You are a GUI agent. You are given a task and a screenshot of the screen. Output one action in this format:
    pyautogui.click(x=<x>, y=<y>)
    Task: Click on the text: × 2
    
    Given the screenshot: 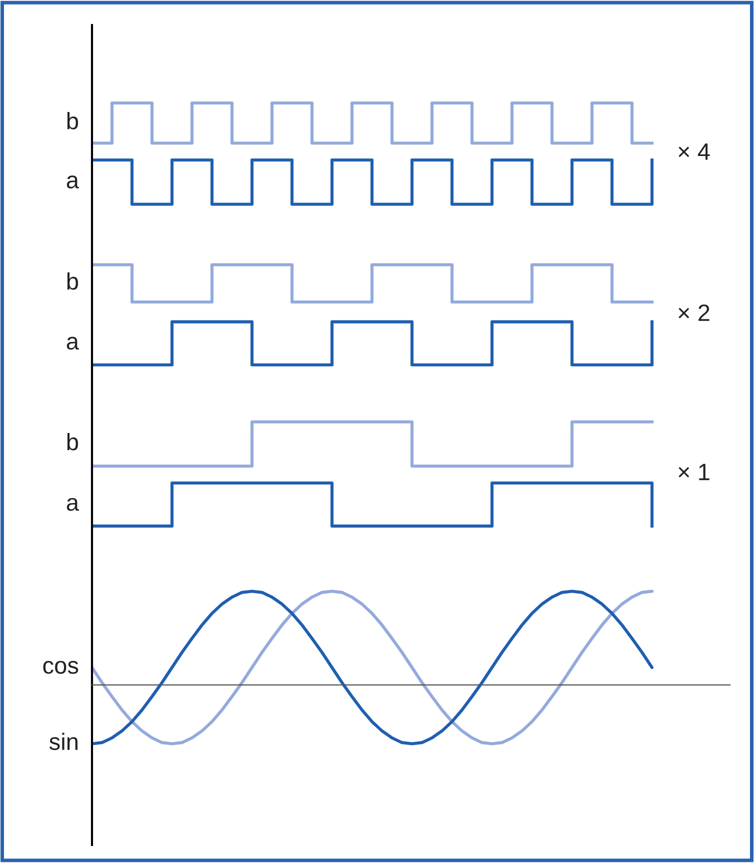 What is the action you would take?
    pyautogui.click(x=694, y=312)
    